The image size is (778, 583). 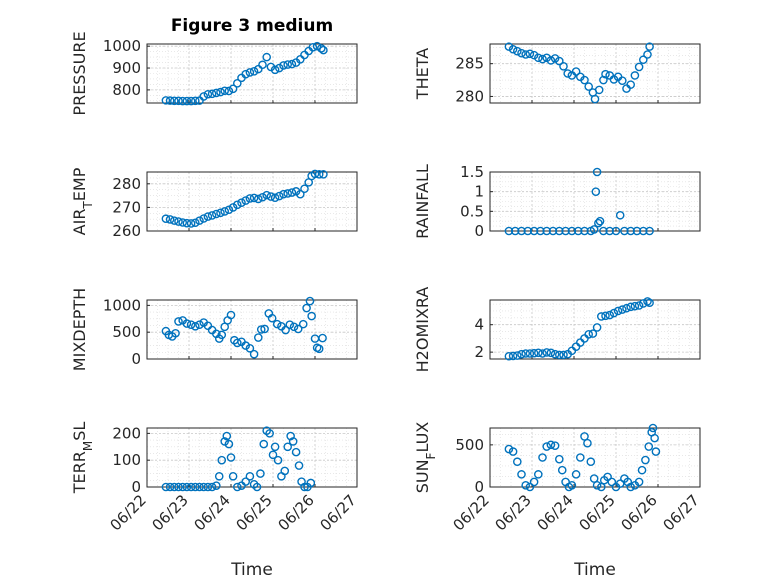 What do you see at coordinates (126, 332) in the screenshot?
I see `y-tick-label: 500` at bounding box center [126, 332].